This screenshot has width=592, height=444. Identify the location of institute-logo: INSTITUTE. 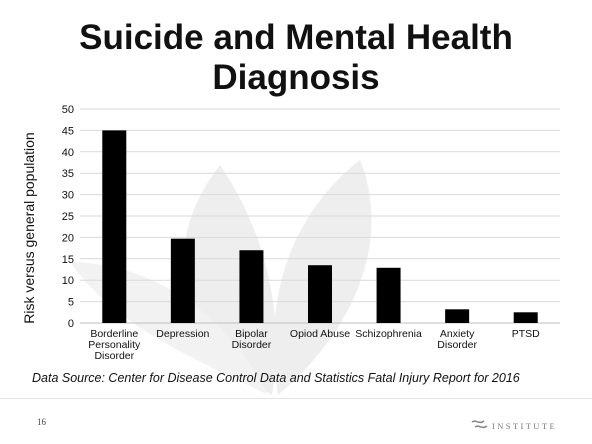
(525, 427).